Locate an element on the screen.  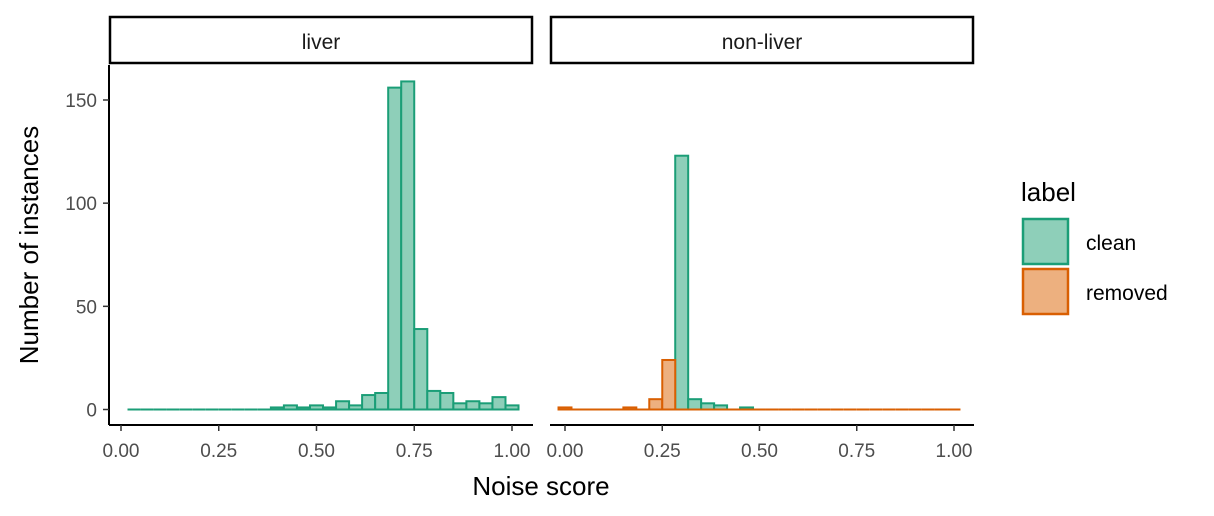
legend-items: clean removed is located at coordinates (1094, 266).